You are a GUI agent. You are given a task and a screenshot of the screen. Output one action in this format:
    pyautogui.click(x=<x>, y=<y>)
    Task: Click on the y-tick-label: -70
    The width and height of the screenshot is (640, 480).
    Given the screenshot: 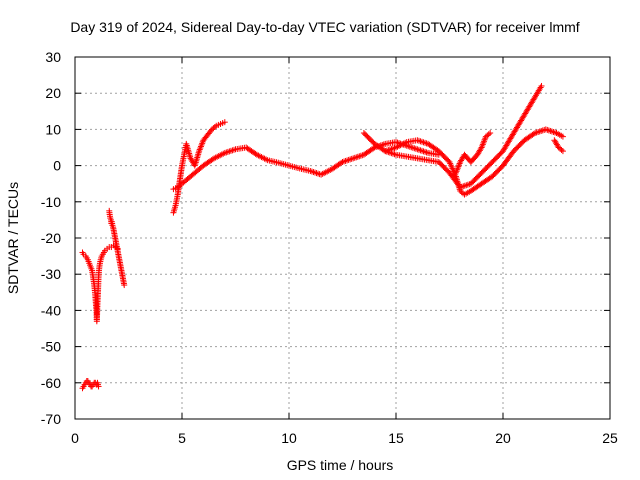 What is the action you would take?
    pyautogui.click(x=51, y=419)
    